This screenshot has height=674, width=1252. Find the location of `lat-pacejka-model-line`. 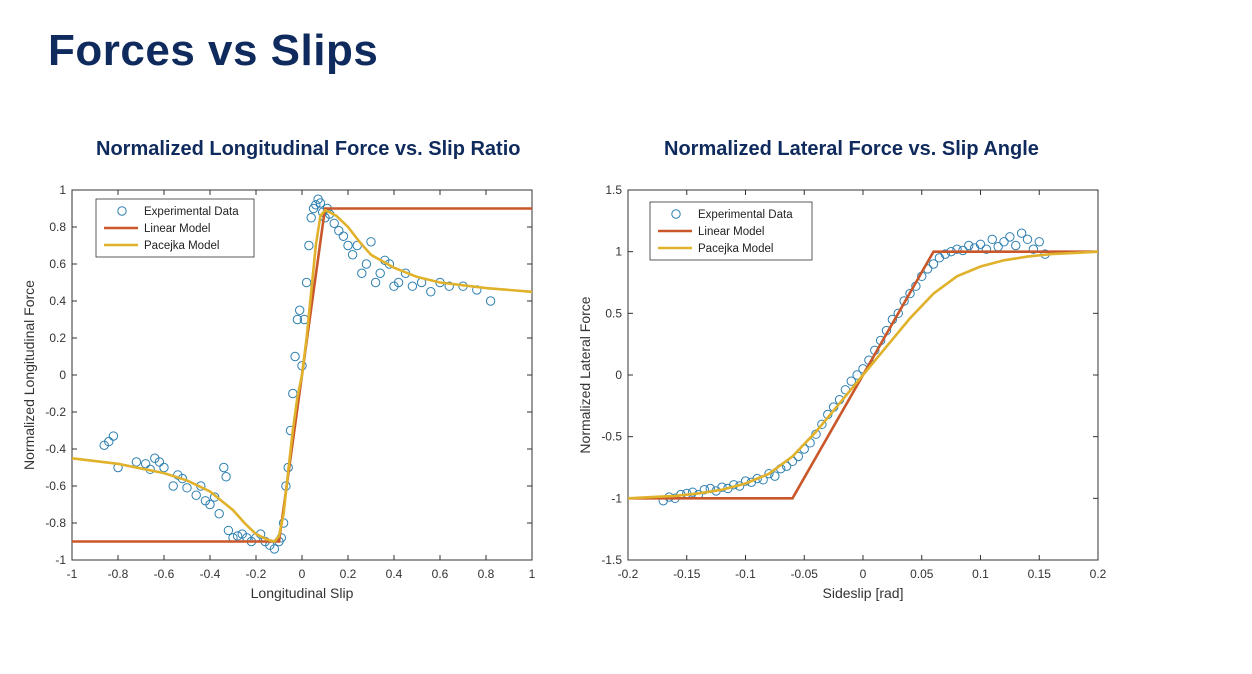

lat-pacejka-model-line is located at coordinates (863, 375).